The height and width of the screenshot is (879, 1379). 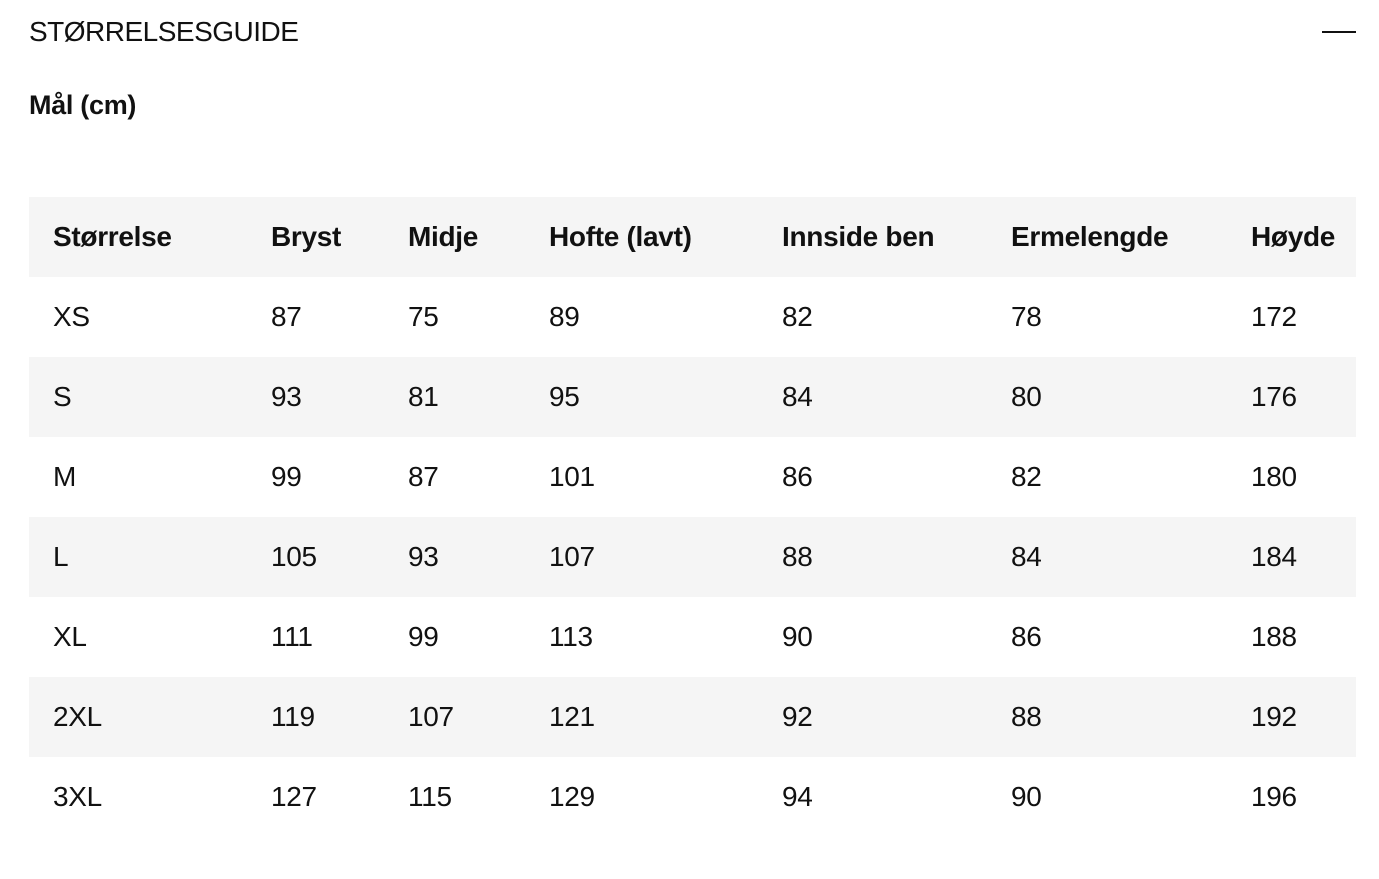 I want to click on table-cell: 184, so click(x=1274, y=556).